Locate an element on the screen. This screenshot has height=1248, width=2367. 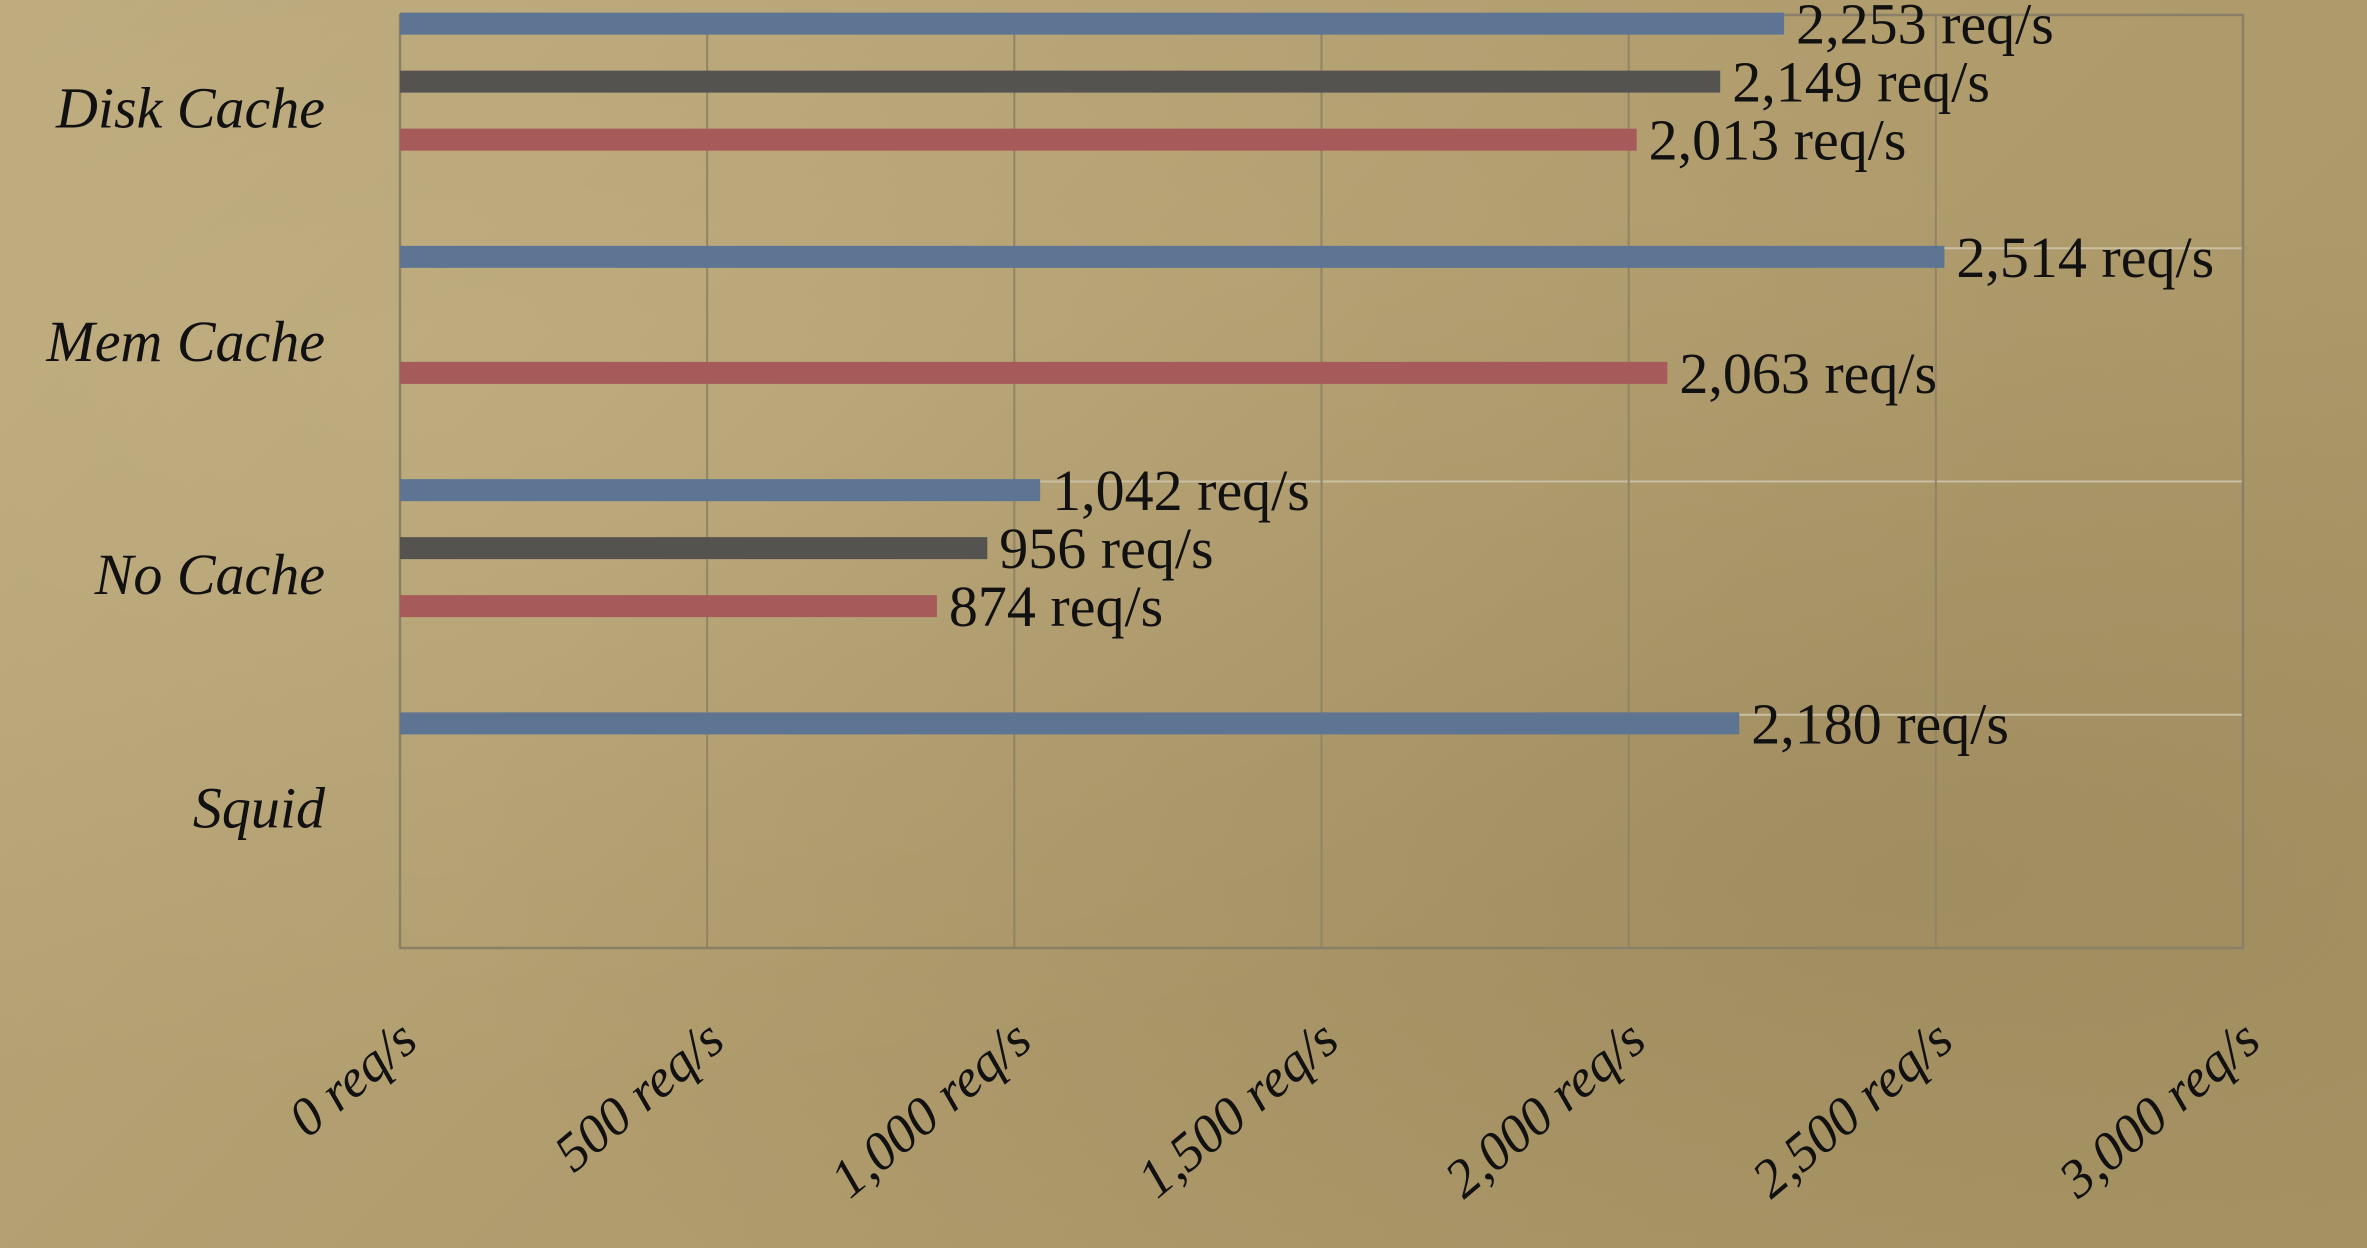
x-tick-label: 1,500 req/s is located at coordinates (1237, 1108).